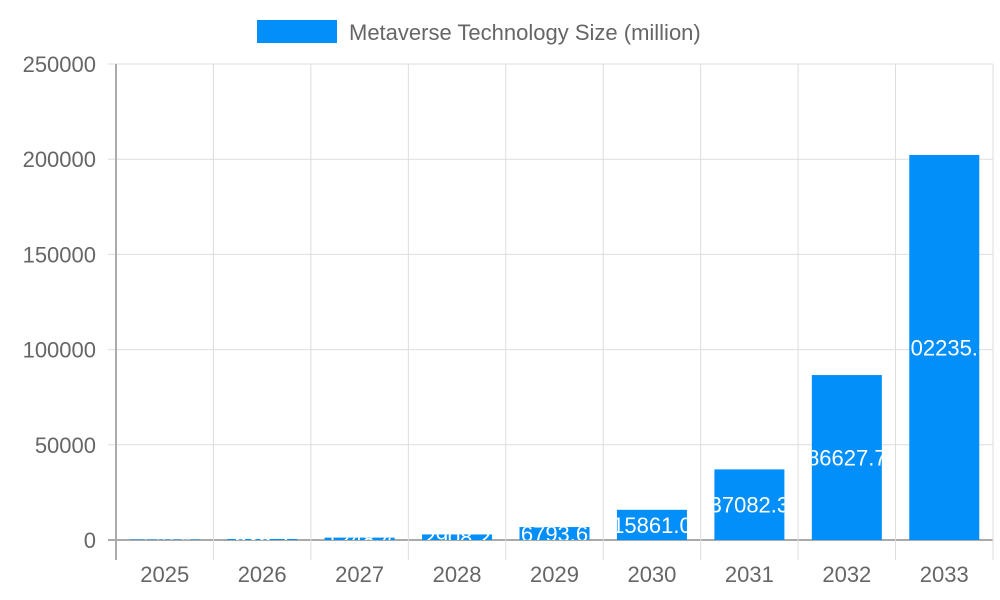 The width and height of the screenshot is (1000, 600). Describe the element at coordinates (297, 31) in the screenshot. I see `legend-swatch` at that location.